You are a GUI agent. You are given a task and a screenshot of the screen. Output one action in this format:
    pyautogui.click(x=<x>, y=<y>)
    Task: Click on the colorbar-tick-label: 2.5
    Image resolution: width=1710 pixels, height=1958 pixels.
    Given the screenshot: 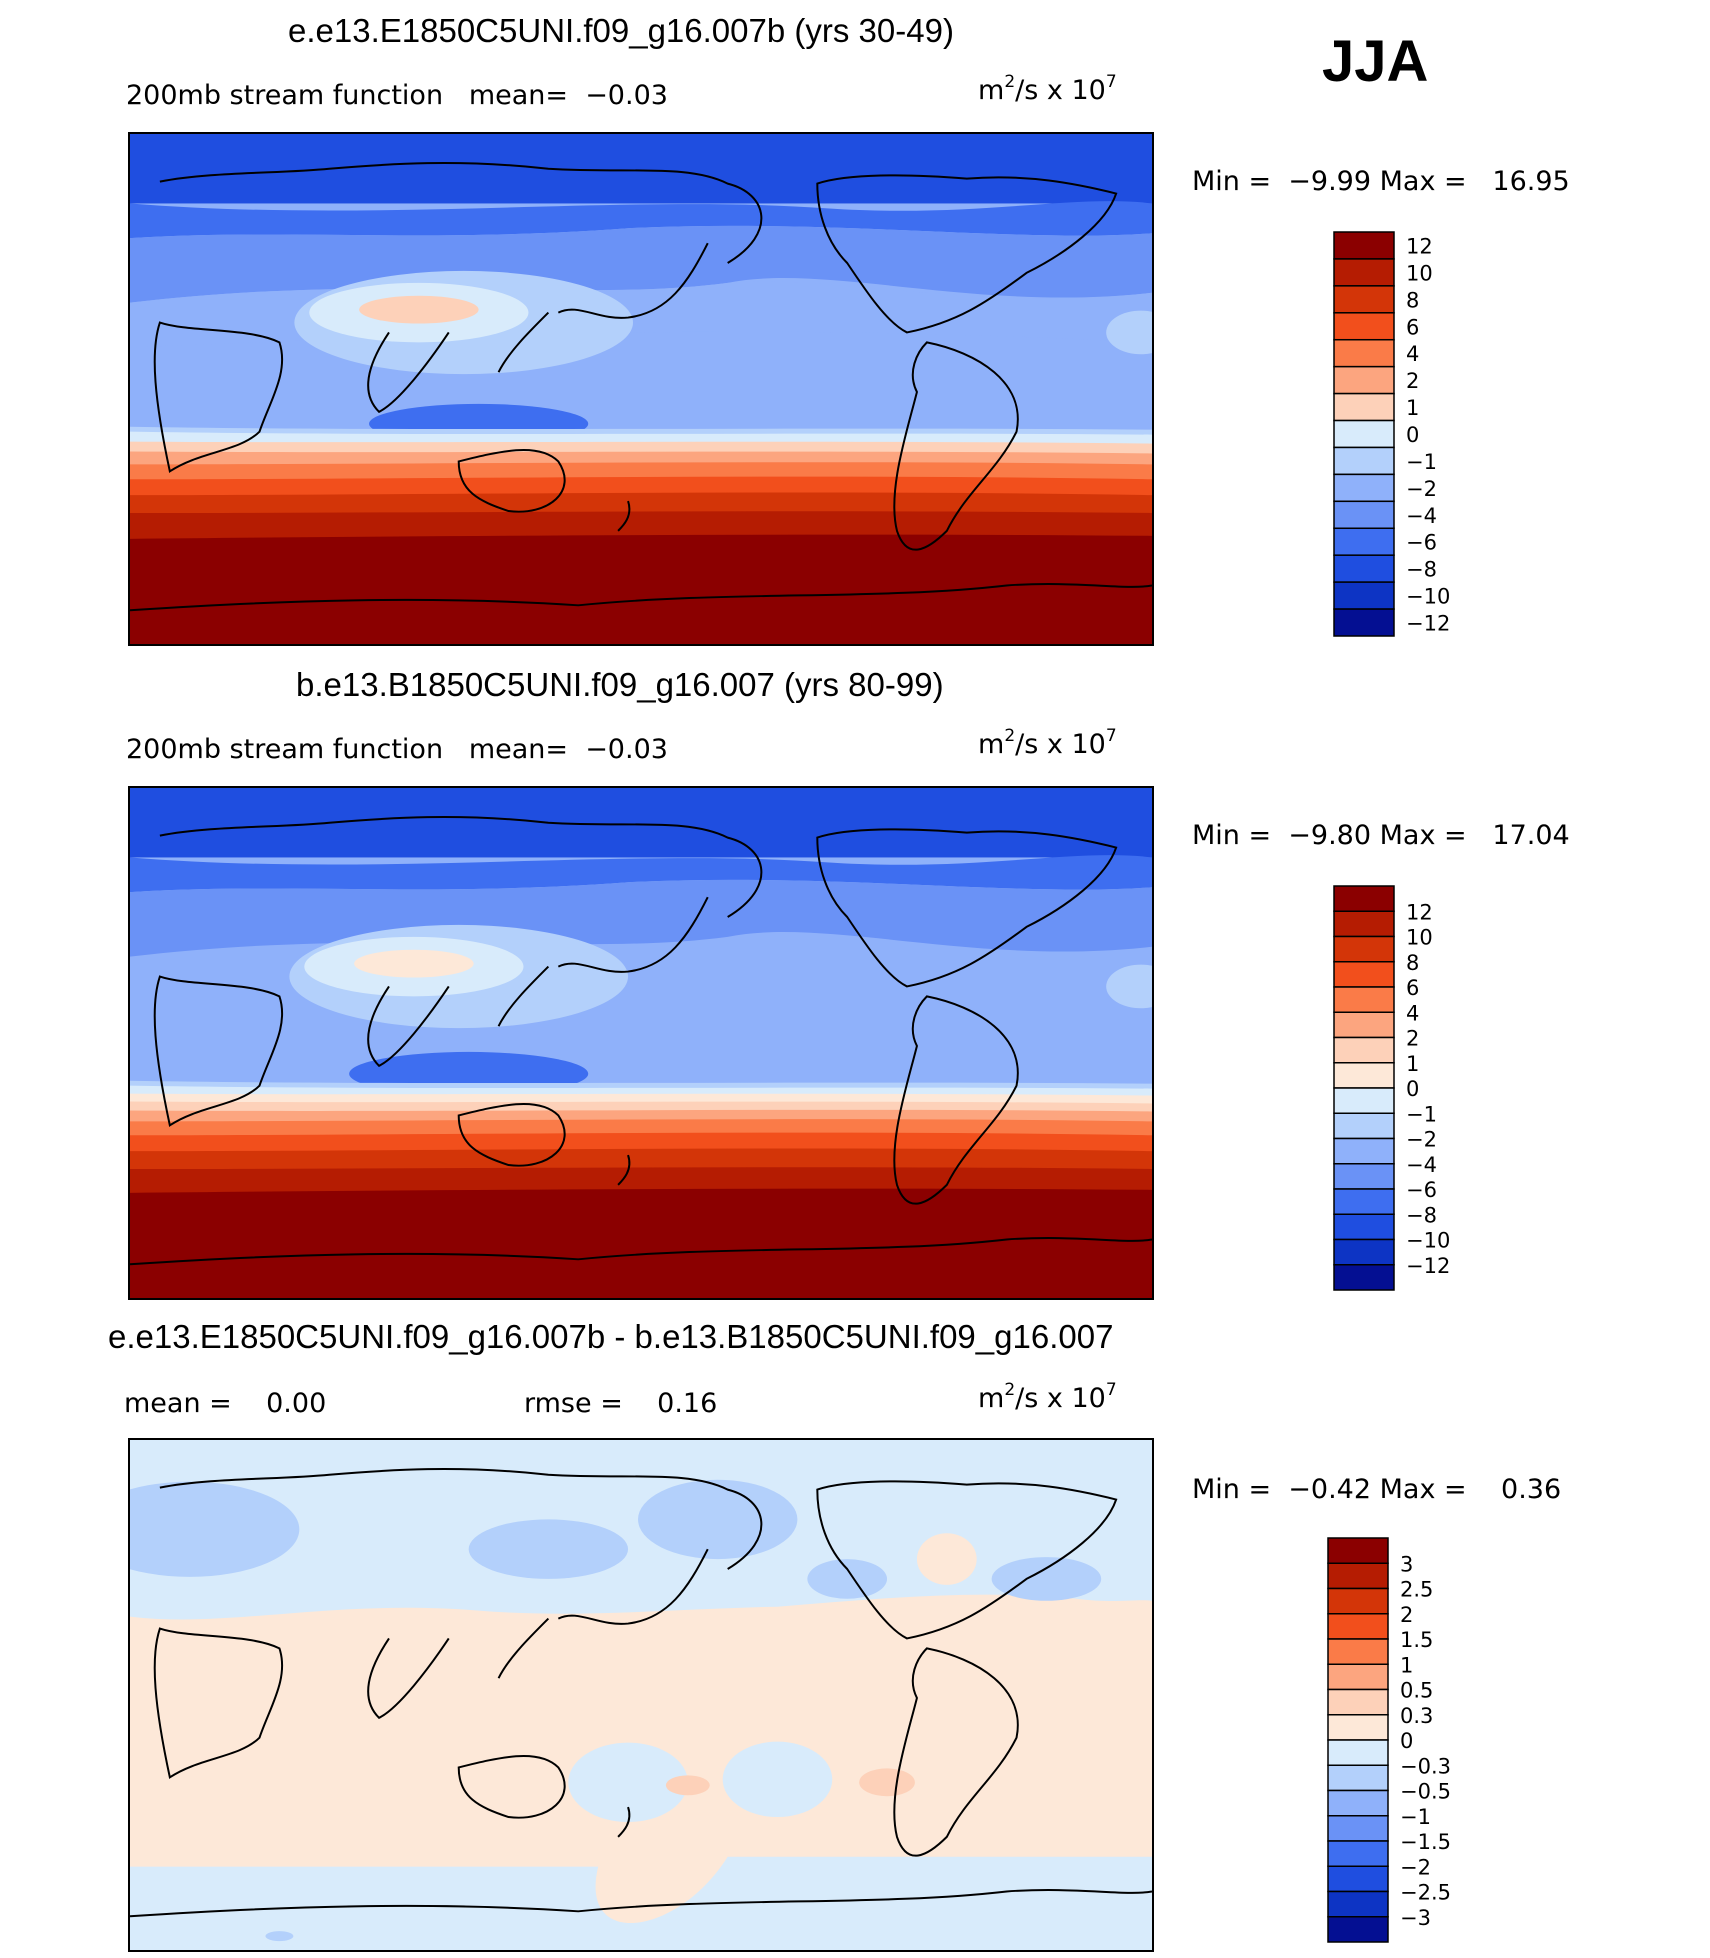 What is the action you would take?
    pyautogui.click(x=1416, y=1590)
    